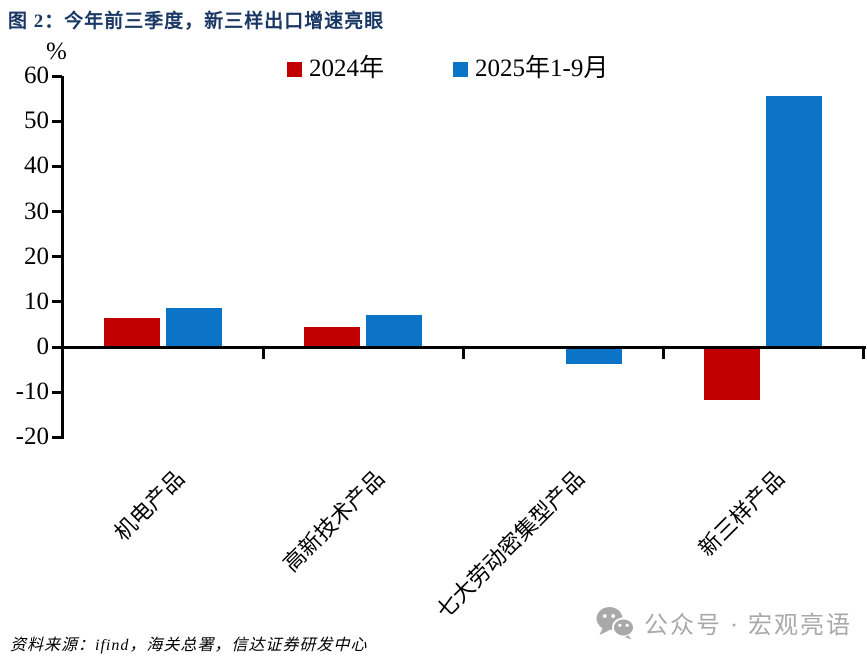  I want to click on y-axis-tick-label: 0, so click(43, 346).